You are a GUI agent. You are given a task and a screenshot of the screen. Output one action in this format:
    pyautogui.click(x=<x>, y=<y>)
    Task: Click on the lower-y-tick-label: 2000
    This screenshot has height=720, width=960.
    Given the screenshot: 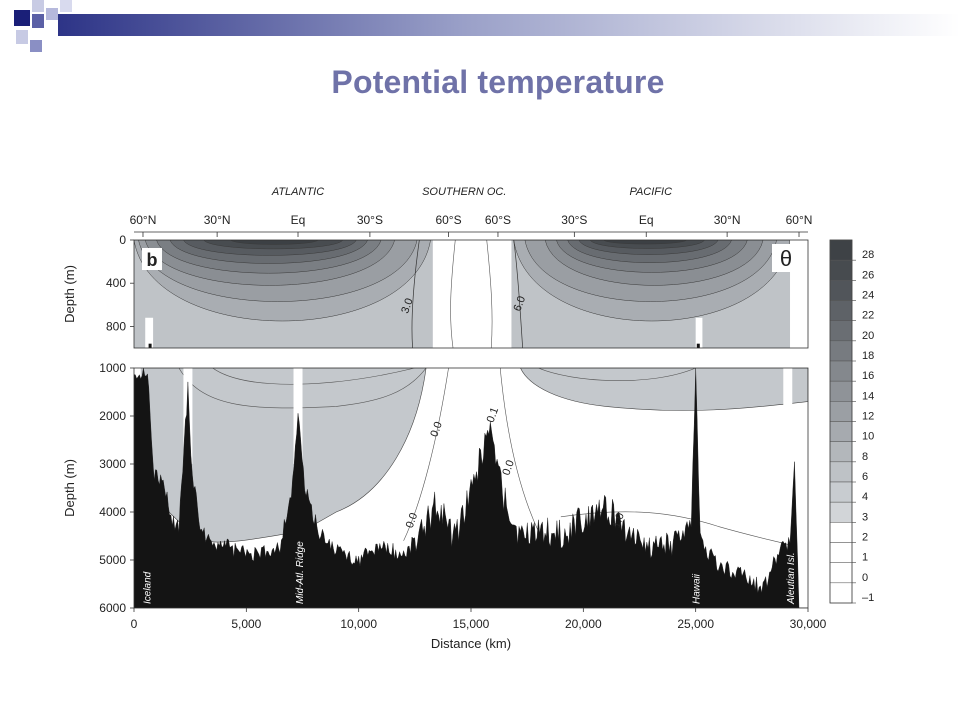 What is the action you would take?
    pyautogui.click(x=112, y=416)
    